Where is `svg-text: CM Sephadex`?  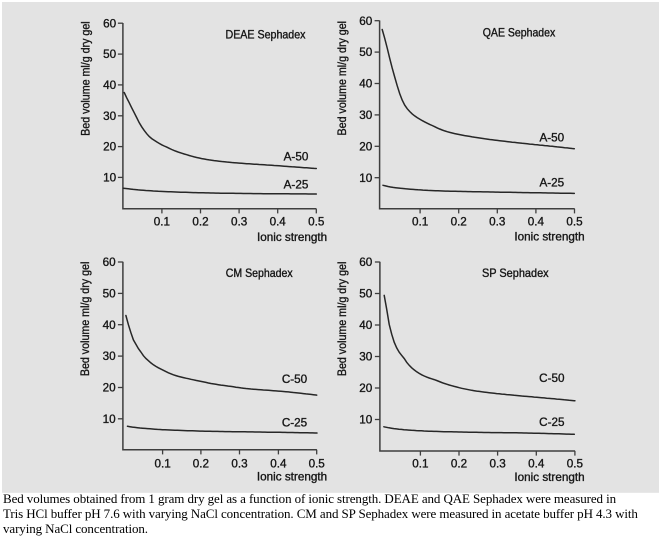
svg-text: CM Sephadex is located at coordinates (259, 273).